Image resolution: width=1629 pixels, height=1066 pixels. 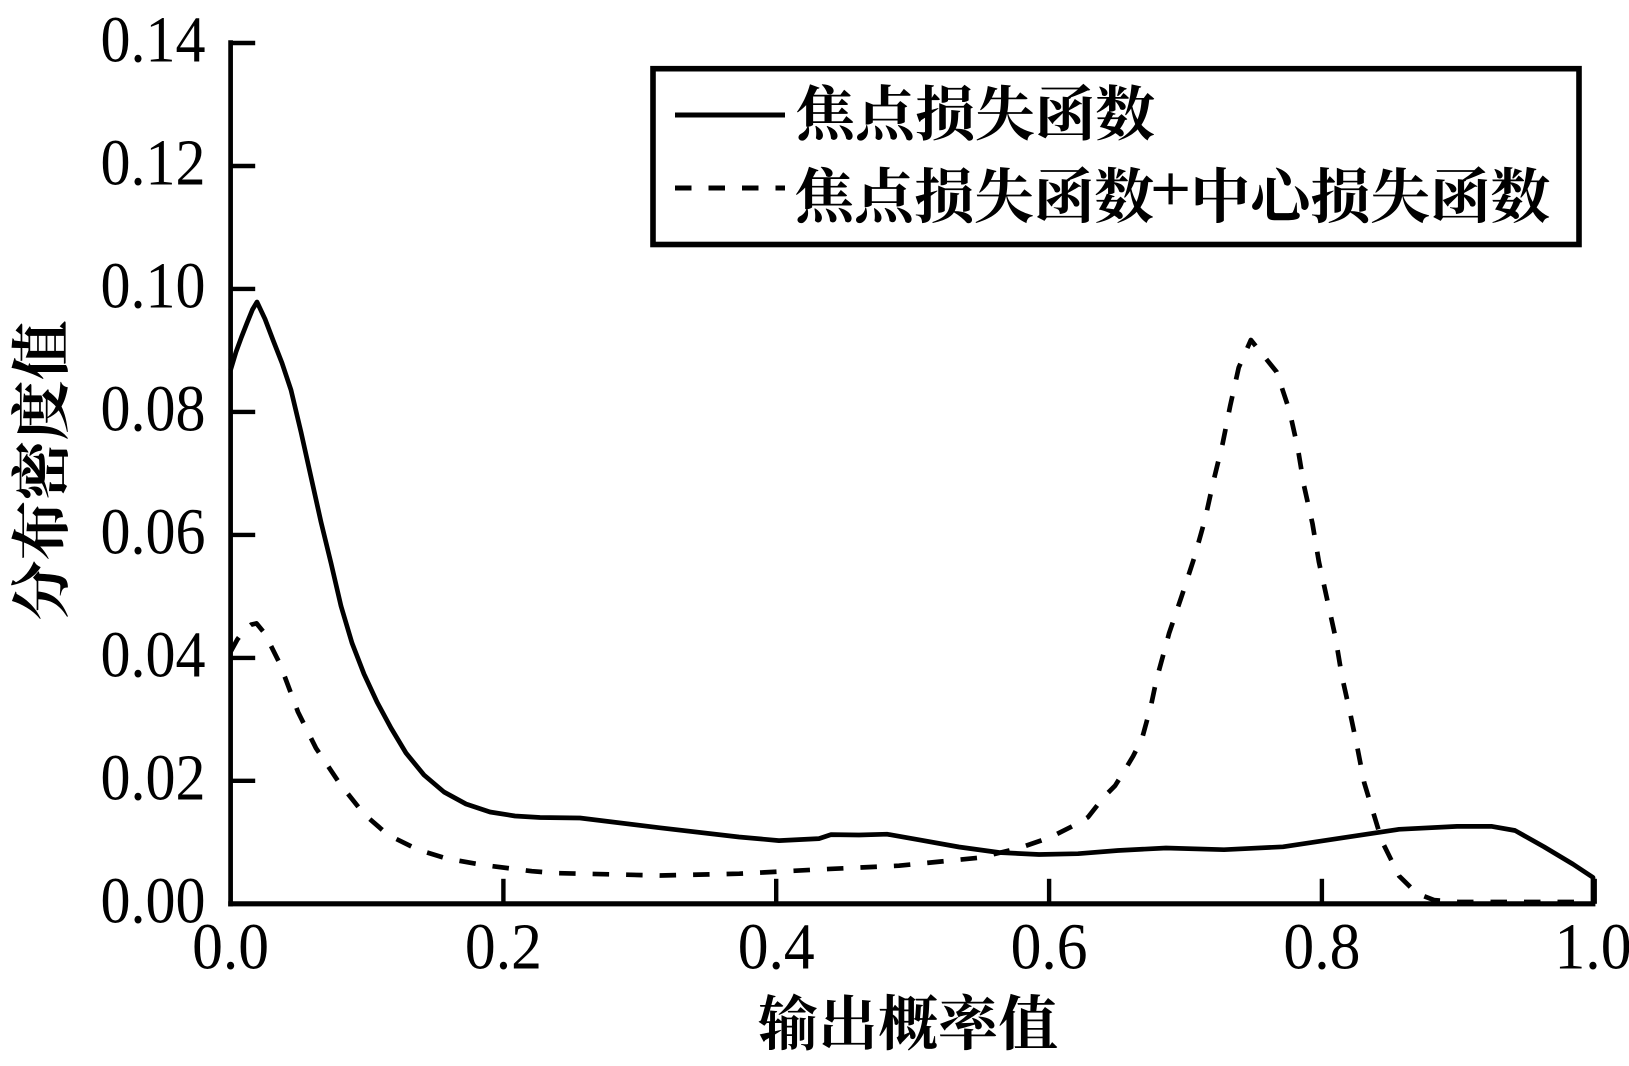 I want to click on svg-text: 0.00, so click(x=153, y=900).